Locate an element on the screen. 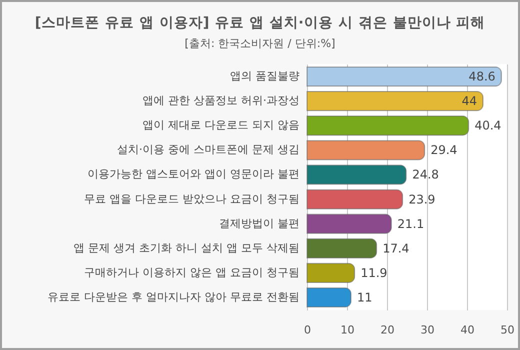 This screenshot has width=520, height=350. data-label: 11.9 is located at coordinates (374, 273).